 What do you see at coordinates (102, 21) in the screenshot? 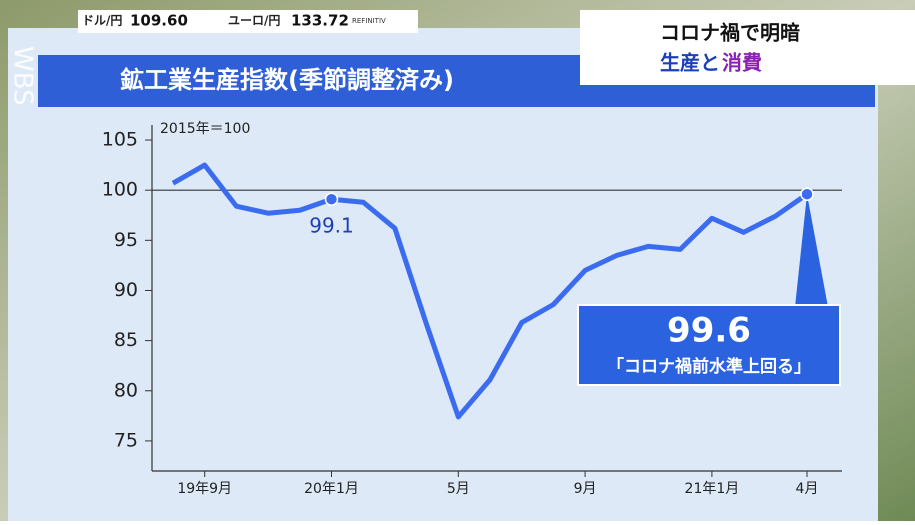
I see `ticker-label: ドル/円` at bounding box center [102, 21].